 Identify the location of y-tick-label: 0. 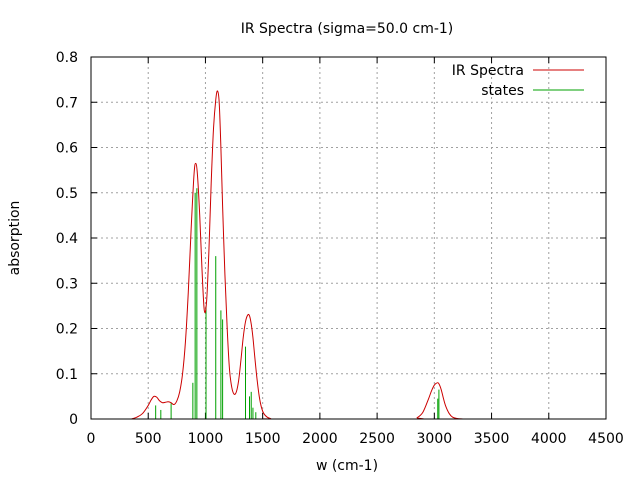
(73, 420).